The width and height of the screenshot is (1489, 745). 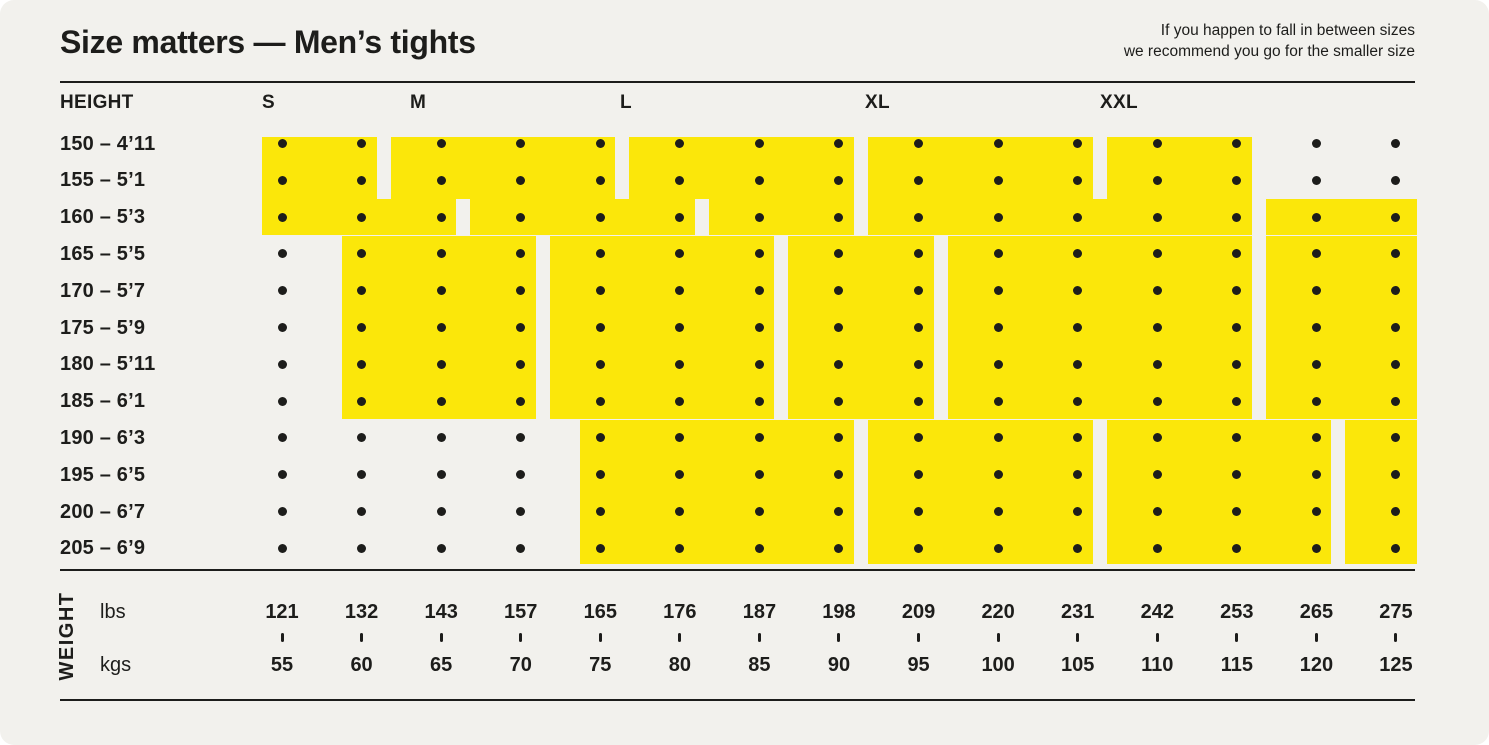 What do you see at coordinates (600, 612) in the screenshot?
I see `weight-lbs-value: 165` at bounding box center [600, 612].